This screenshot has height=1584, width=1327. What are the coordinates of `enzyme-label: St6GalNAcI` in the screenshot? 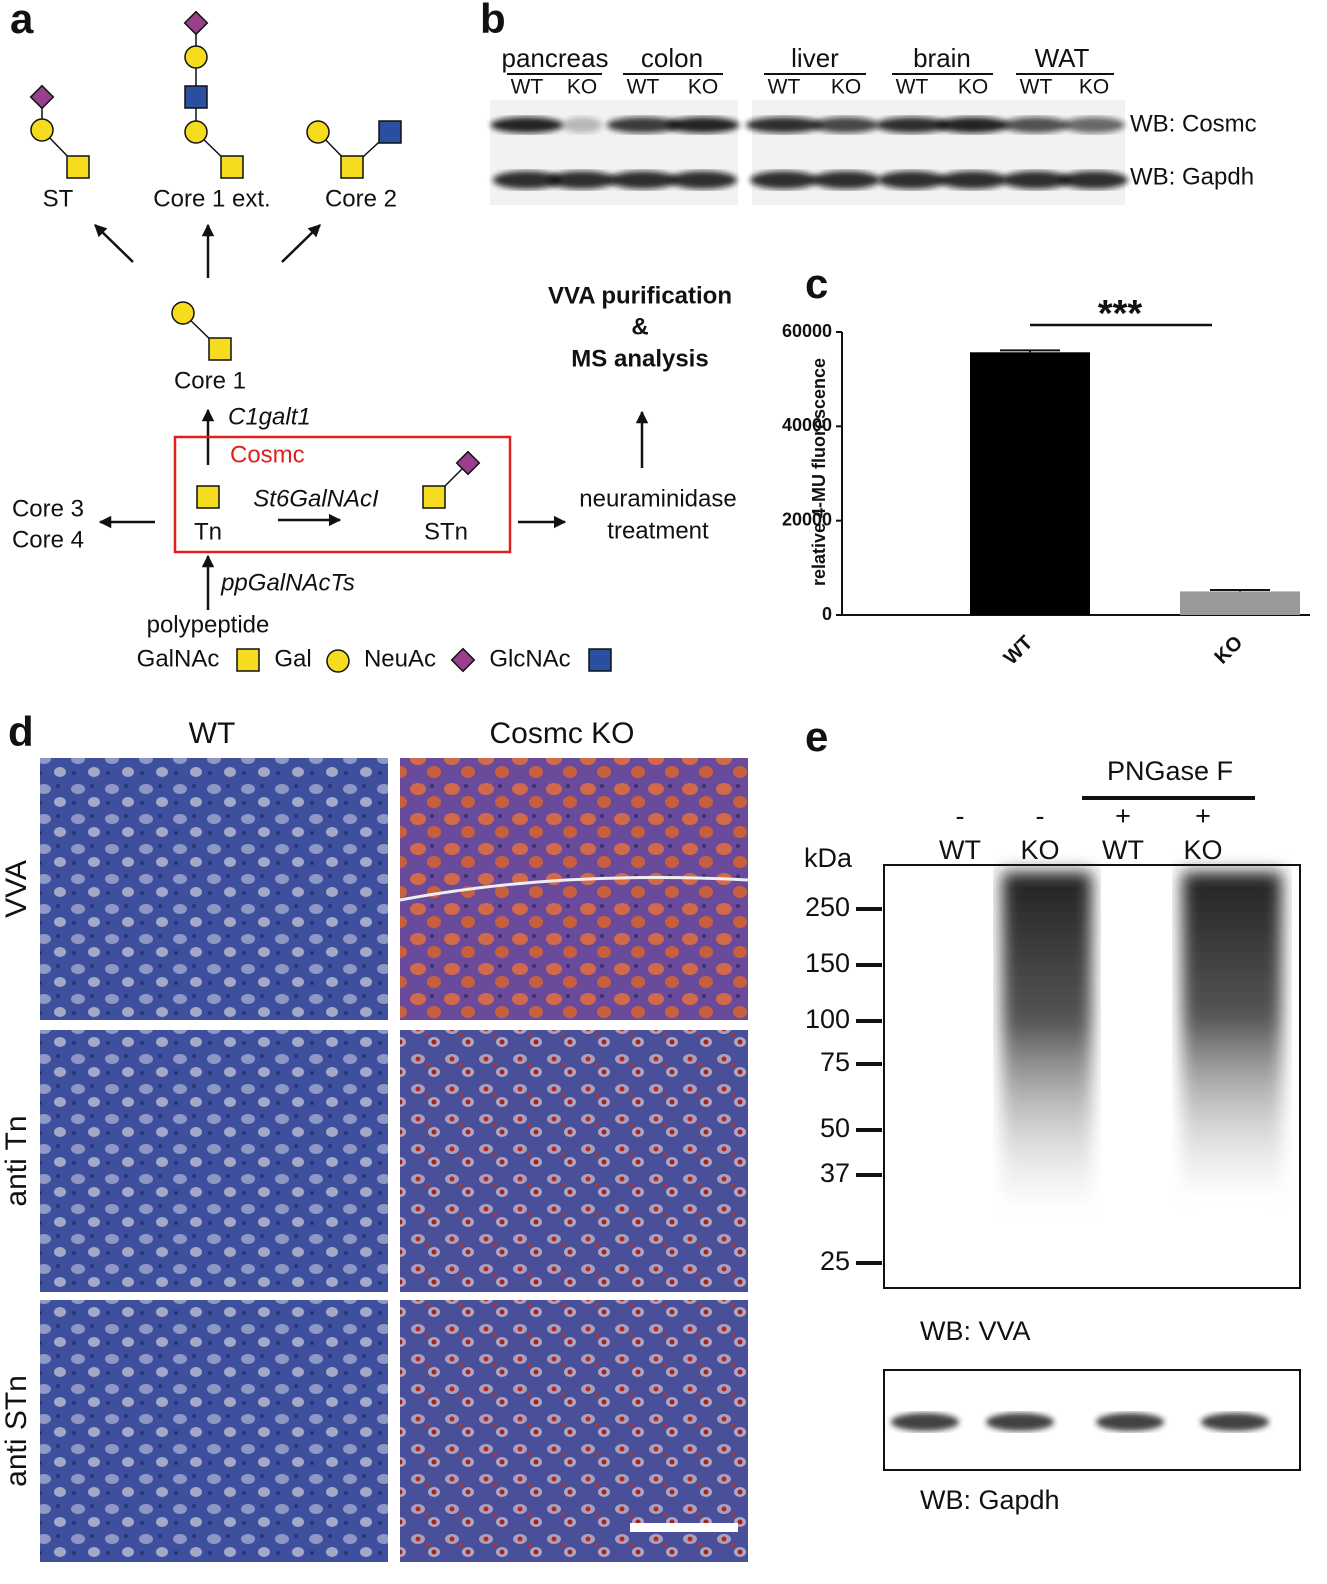 It's located at (316, 498).